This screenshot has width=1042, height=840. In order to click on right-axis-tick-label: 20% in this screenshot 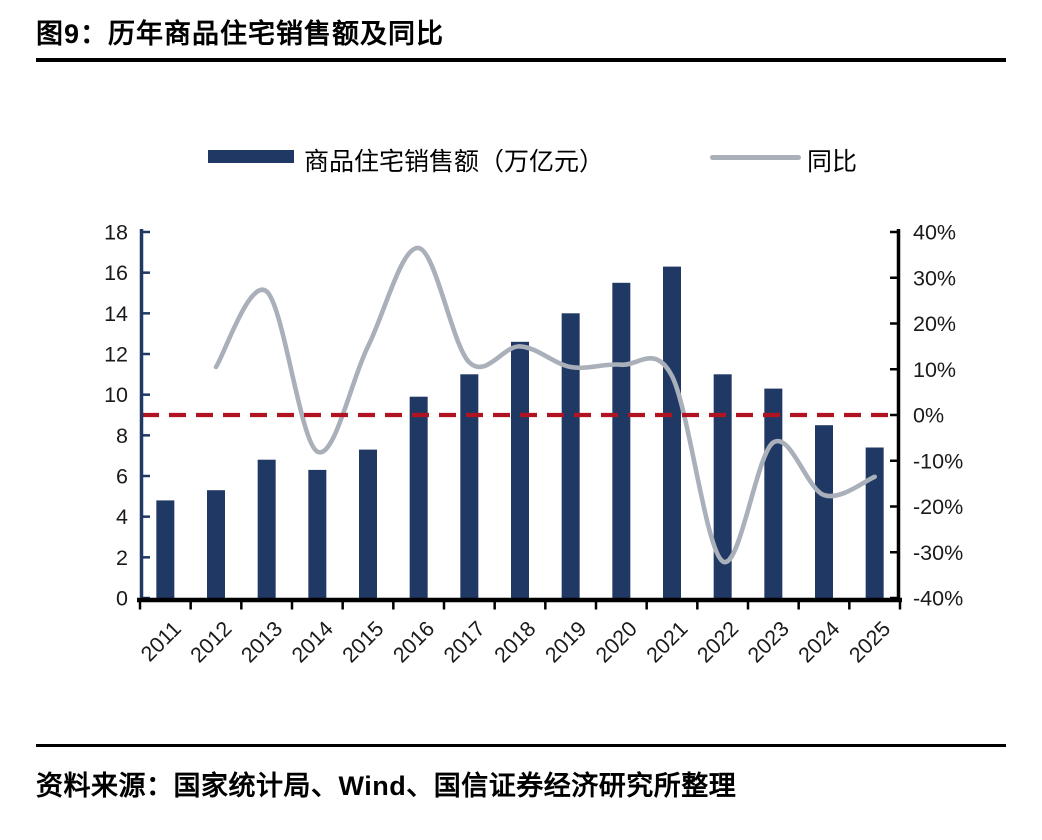, I will do `click(934, 324)`.